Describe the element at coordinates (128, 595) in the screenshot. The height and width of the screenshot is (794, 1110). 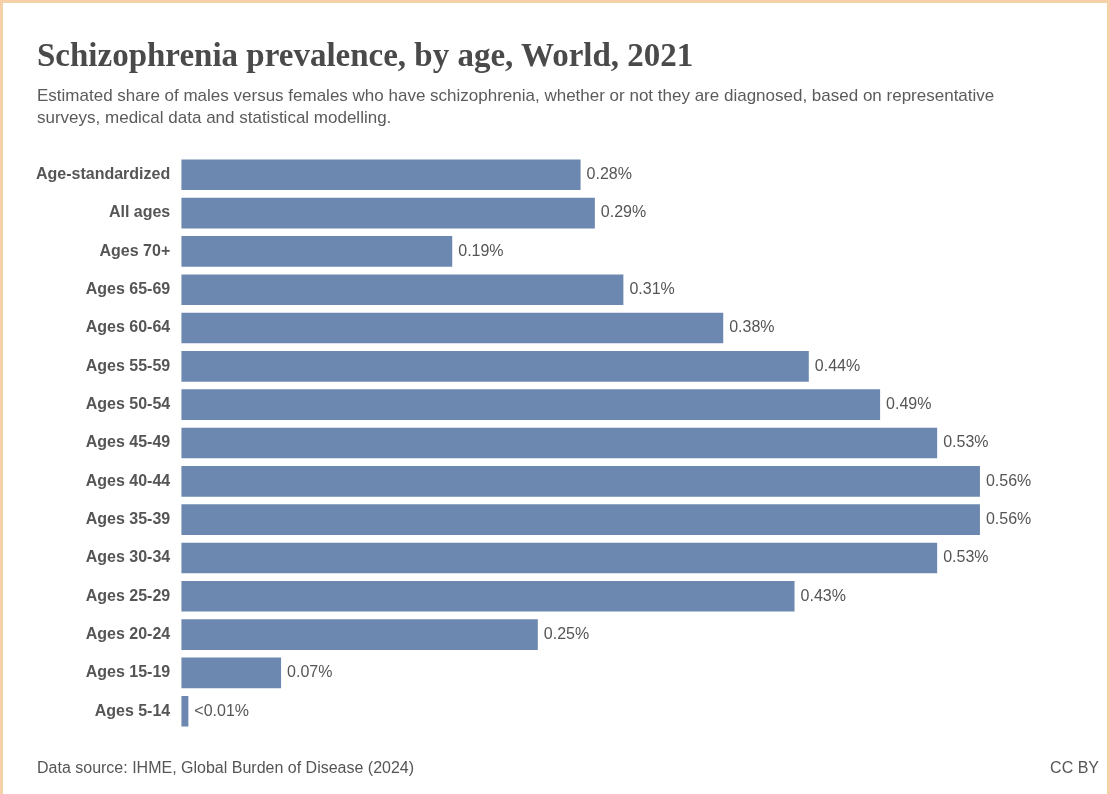
I see `y-tick-label: Ages 25-29` at that location.